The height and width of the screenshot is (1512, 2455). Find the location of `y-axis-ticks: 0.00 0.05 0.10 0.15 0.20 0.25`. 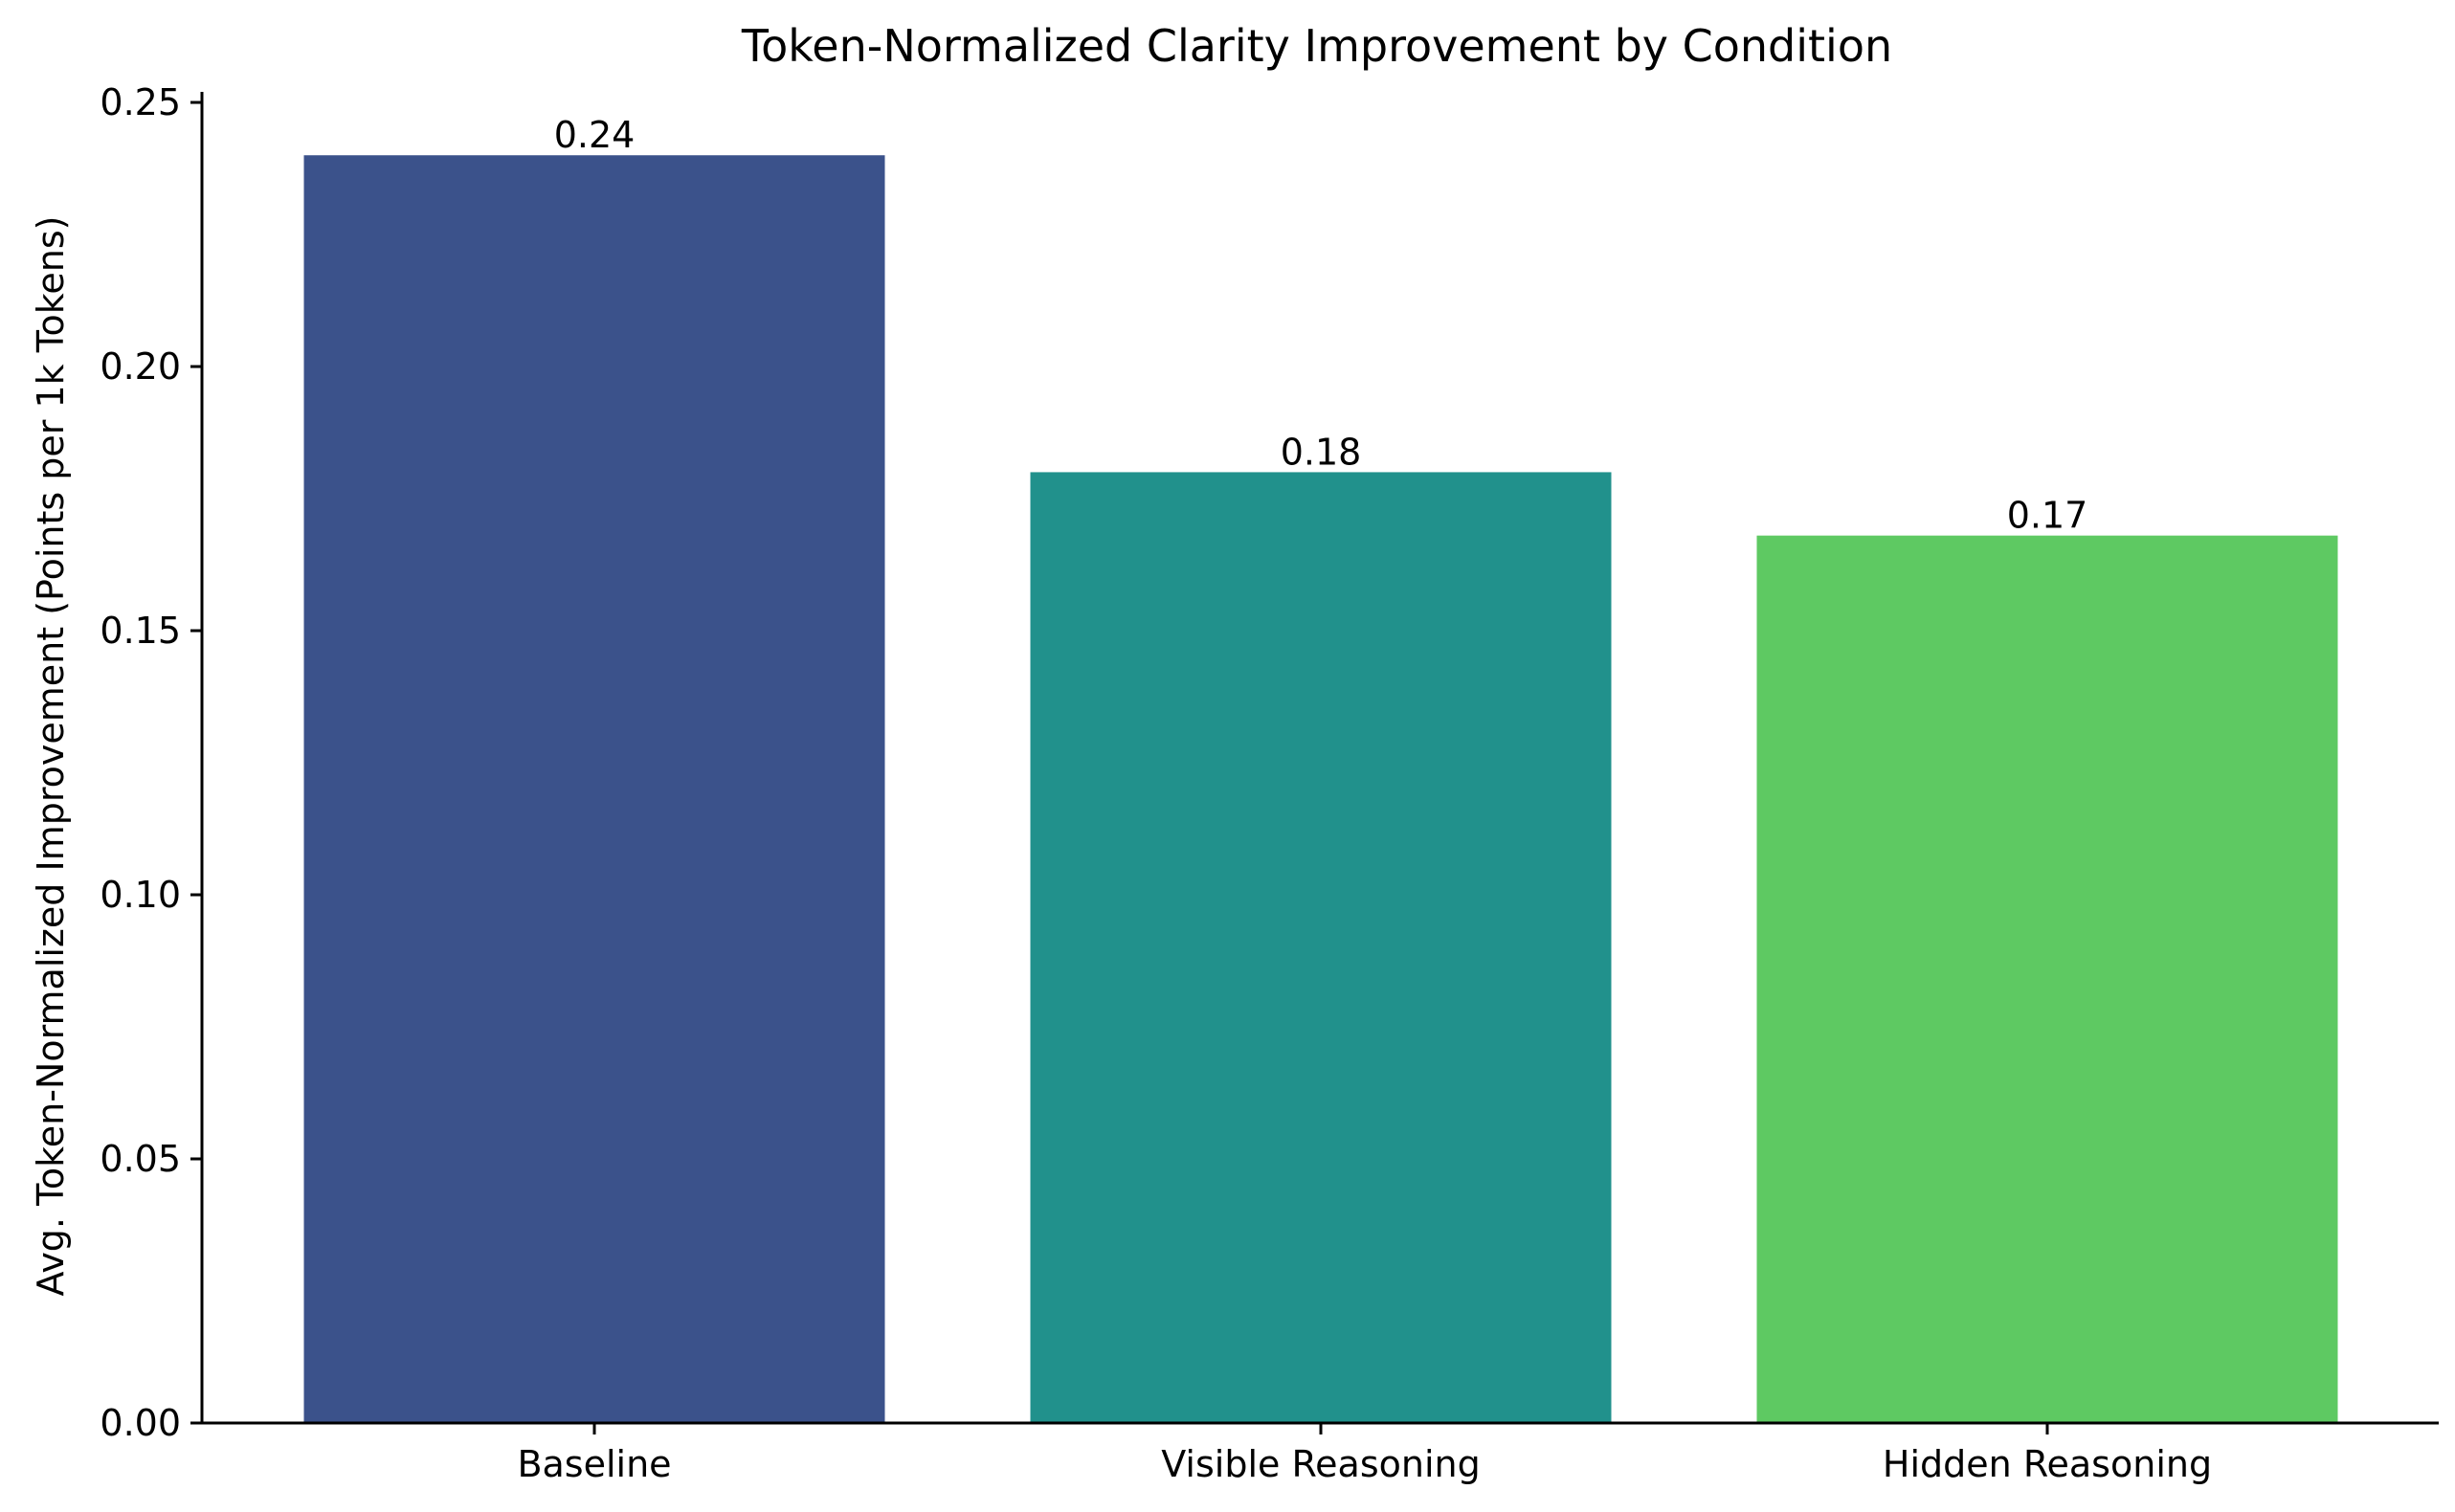

y-axis-ticks: 0.00 0.05 0.10 0.15 0.20 0.25 is located at coordinates (151, 762).